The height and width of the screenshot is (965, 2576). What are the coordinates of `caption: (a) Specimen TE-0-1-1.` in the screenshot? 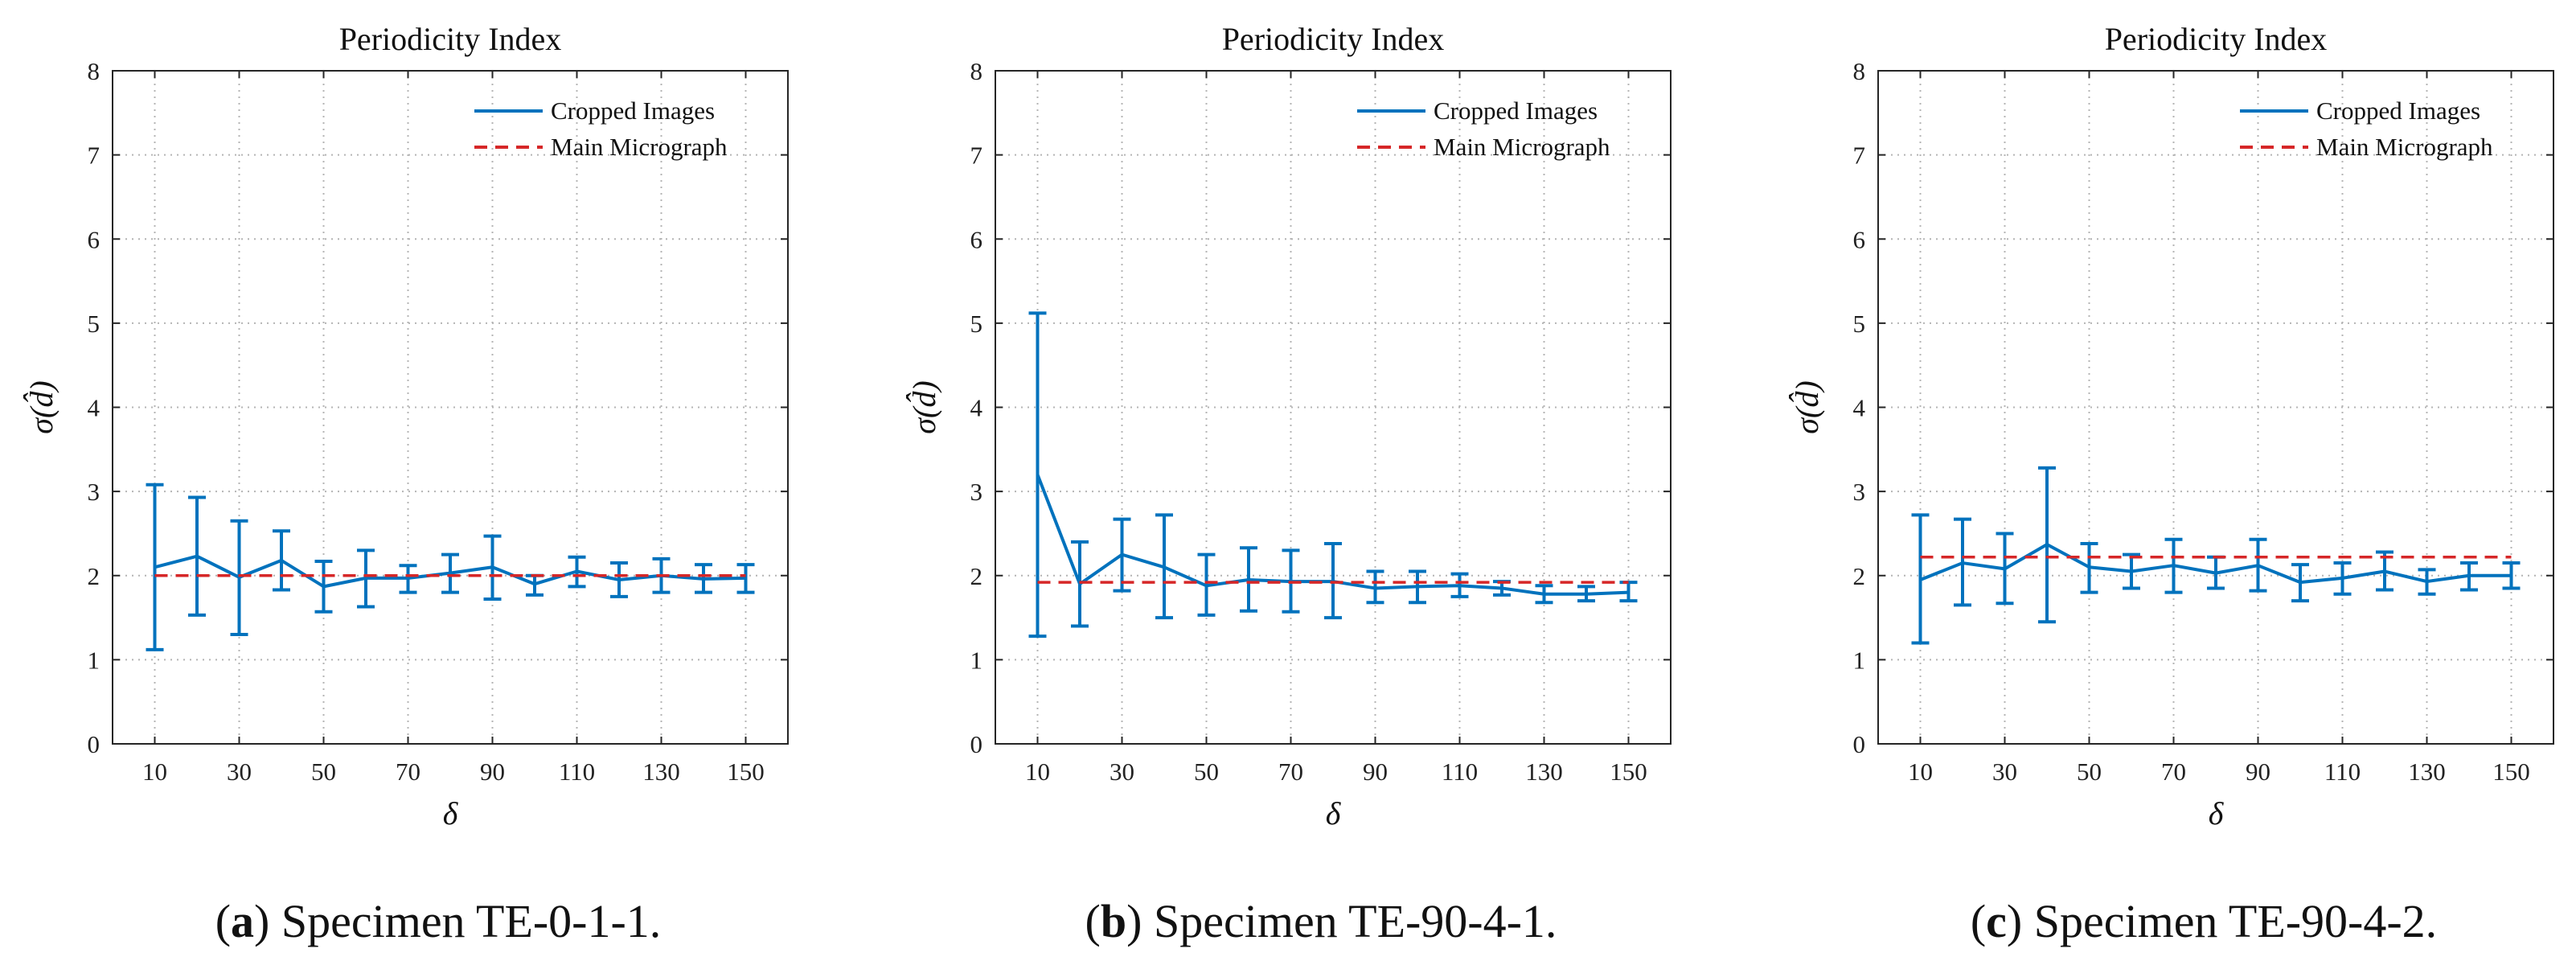 It's located at (438, 921).